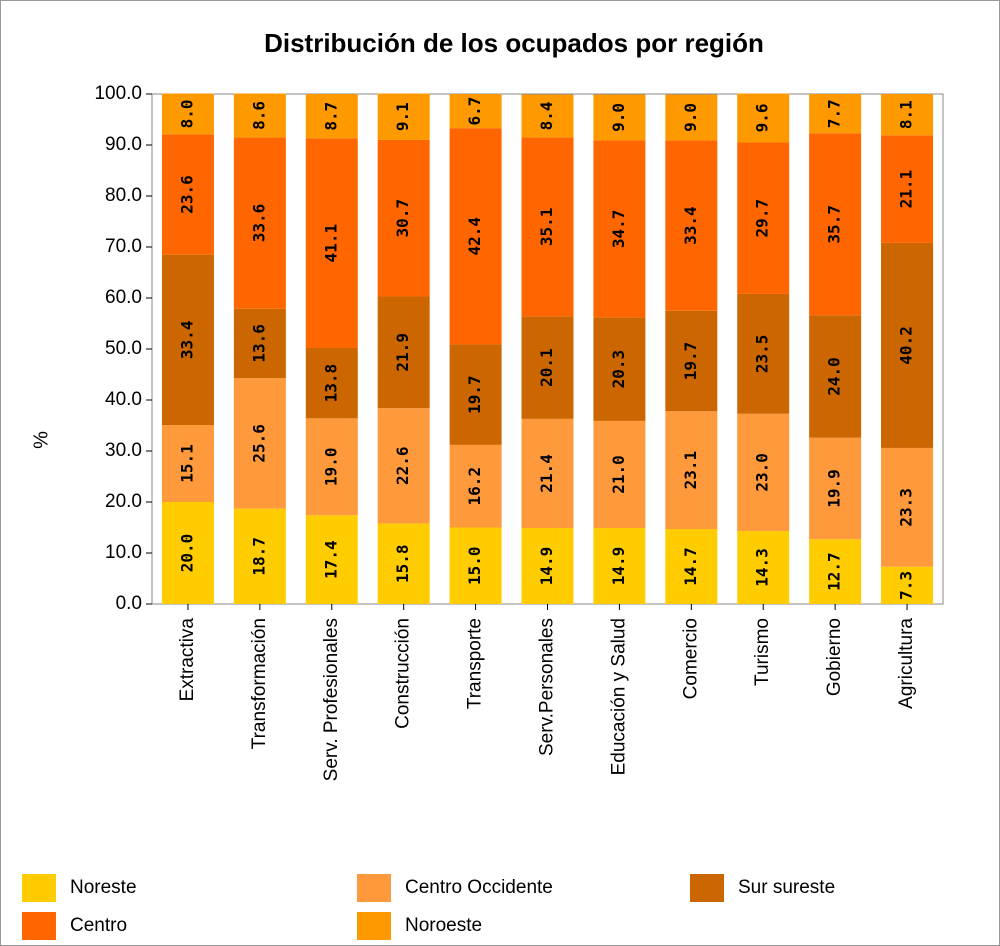 Image resolution: width=1000 pixels, height=946 pixels. Describe the element at coordinates (906, 663) in the screenshot. I see `x-tick-label: Agricultura` at that location.